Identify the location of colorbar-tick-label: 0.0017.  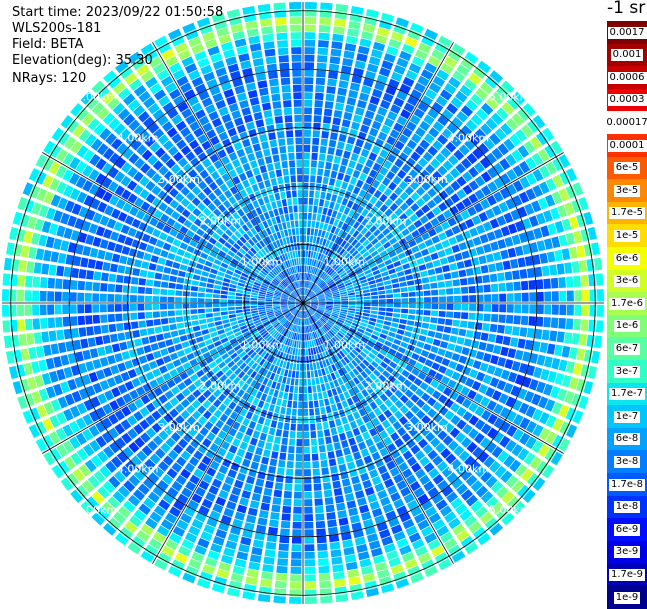
(627, 33).